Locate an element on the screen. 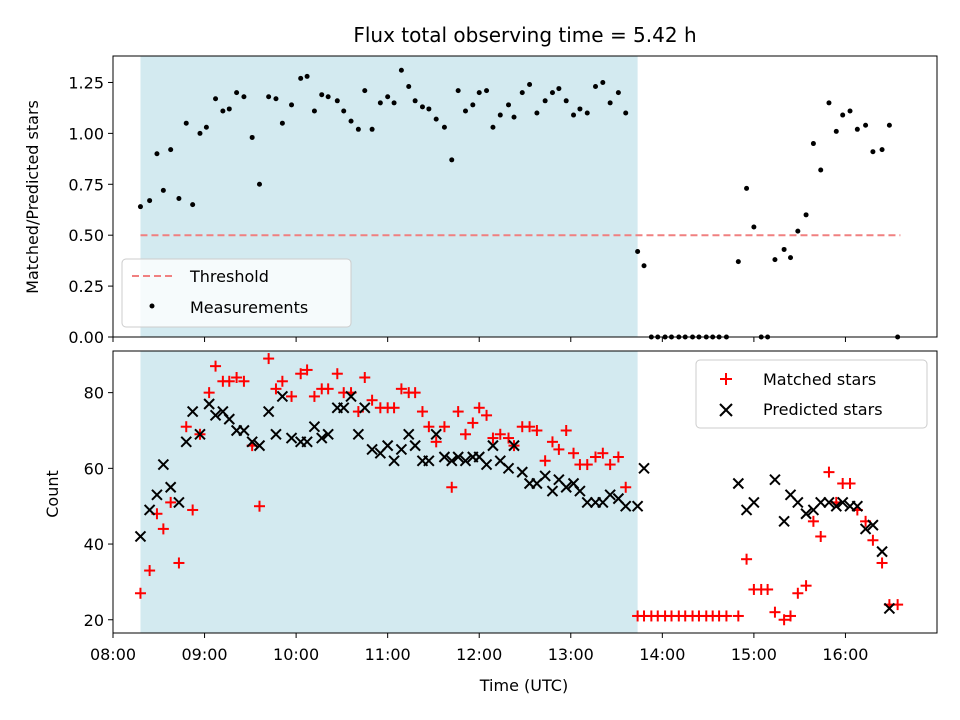 The image size is (960, 720). legend-measurements-label: Measurements is located at coordinates (249, 307).